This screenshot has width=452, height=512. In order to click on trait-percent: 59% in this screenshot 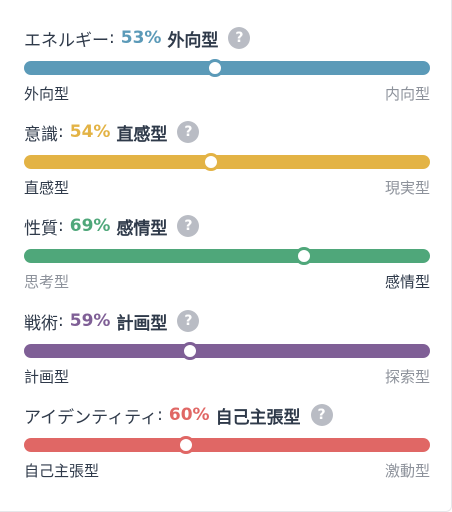, I will do `click(90, 321)`.